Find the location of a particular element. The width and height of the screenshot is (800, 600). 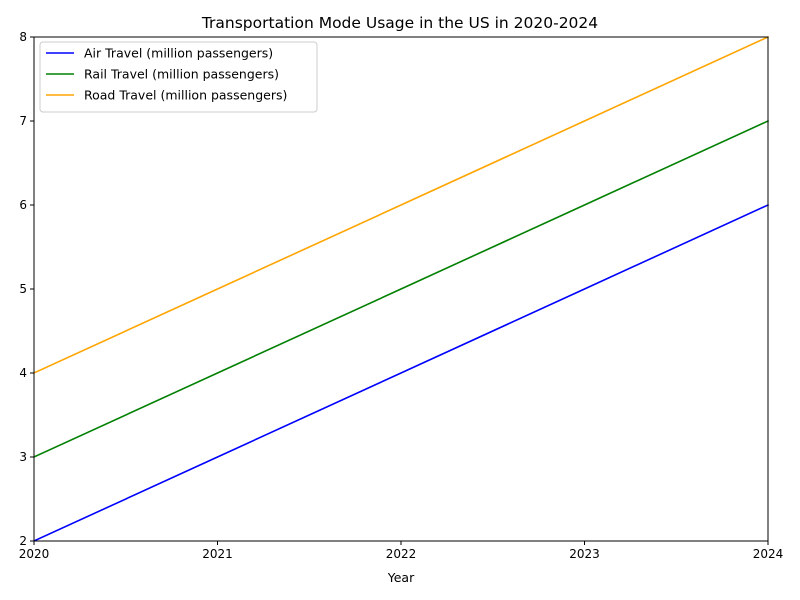

y-tick-label: 3 is located at coordinates (23, 457).